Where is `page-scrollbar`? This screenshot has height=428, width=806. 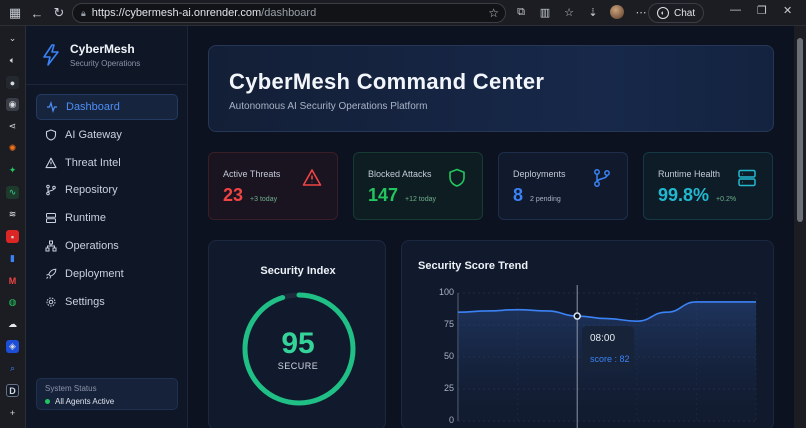
page-scrollbar is located at coordinates (800, 227).